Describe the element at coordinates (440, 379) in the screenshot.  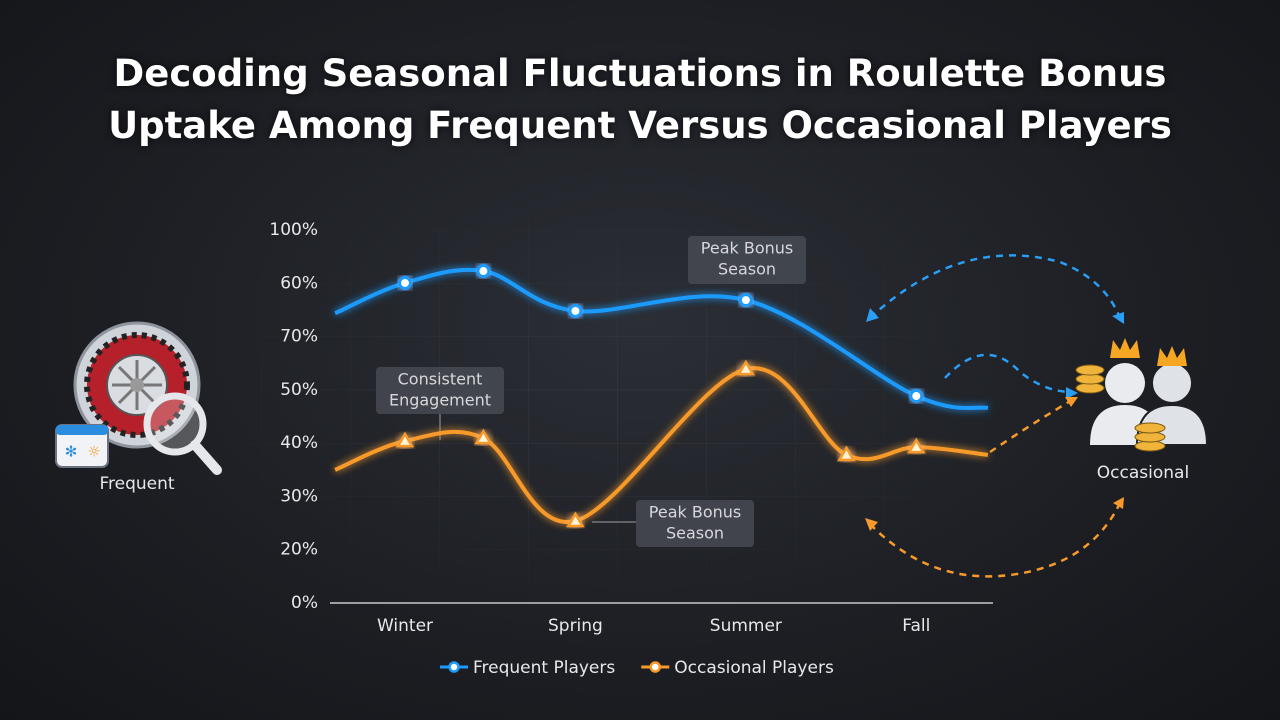
I see `annotation-text: Consistent` at that location.